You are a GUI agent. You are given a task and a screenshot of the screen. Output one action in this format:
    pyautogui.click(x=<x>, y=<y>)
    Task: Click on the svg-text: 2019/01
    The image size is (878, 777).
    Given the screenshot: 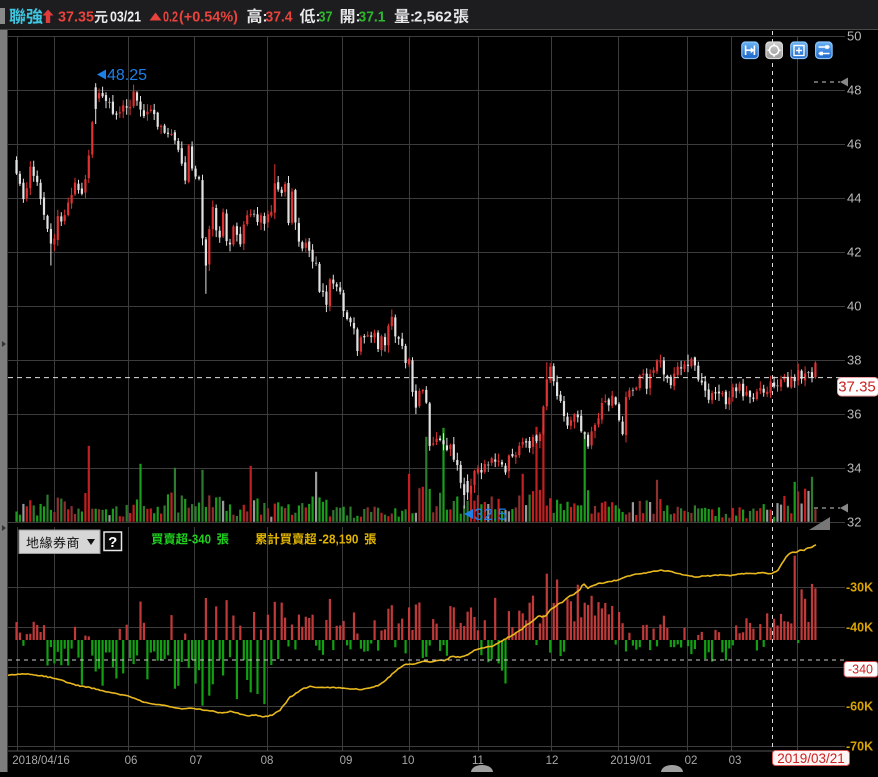 What is the action you would take?
    pyautogui.click(x=631, y=761)
    